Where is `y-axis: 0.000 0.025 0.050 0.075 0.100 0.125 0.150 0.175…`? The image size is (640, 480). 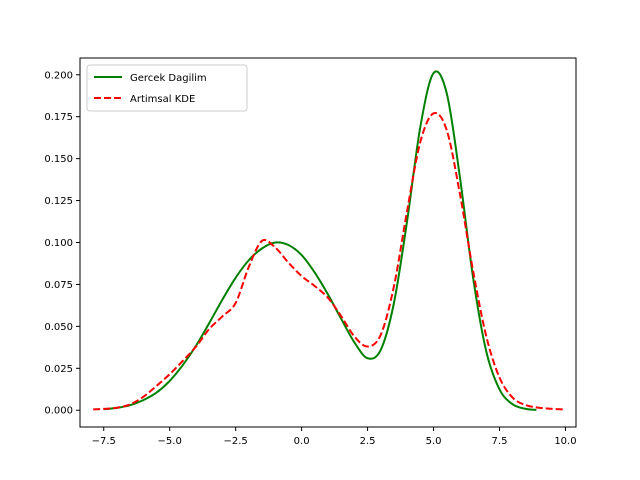 y-axis: 0.000 0.025 0.050 0.075 0.100 0.125 0.150 0.175… is located at coordinates (62, 243).